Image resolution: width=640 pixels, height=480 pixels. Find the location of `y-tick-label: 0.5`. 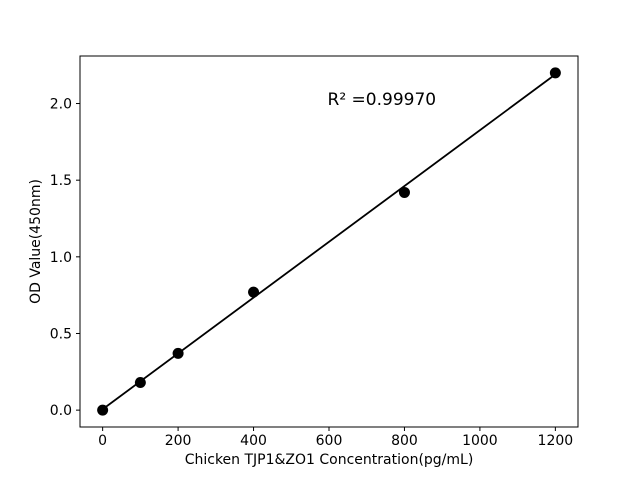

y-tick-label: 0.5 is located at coordinates (61, 334).